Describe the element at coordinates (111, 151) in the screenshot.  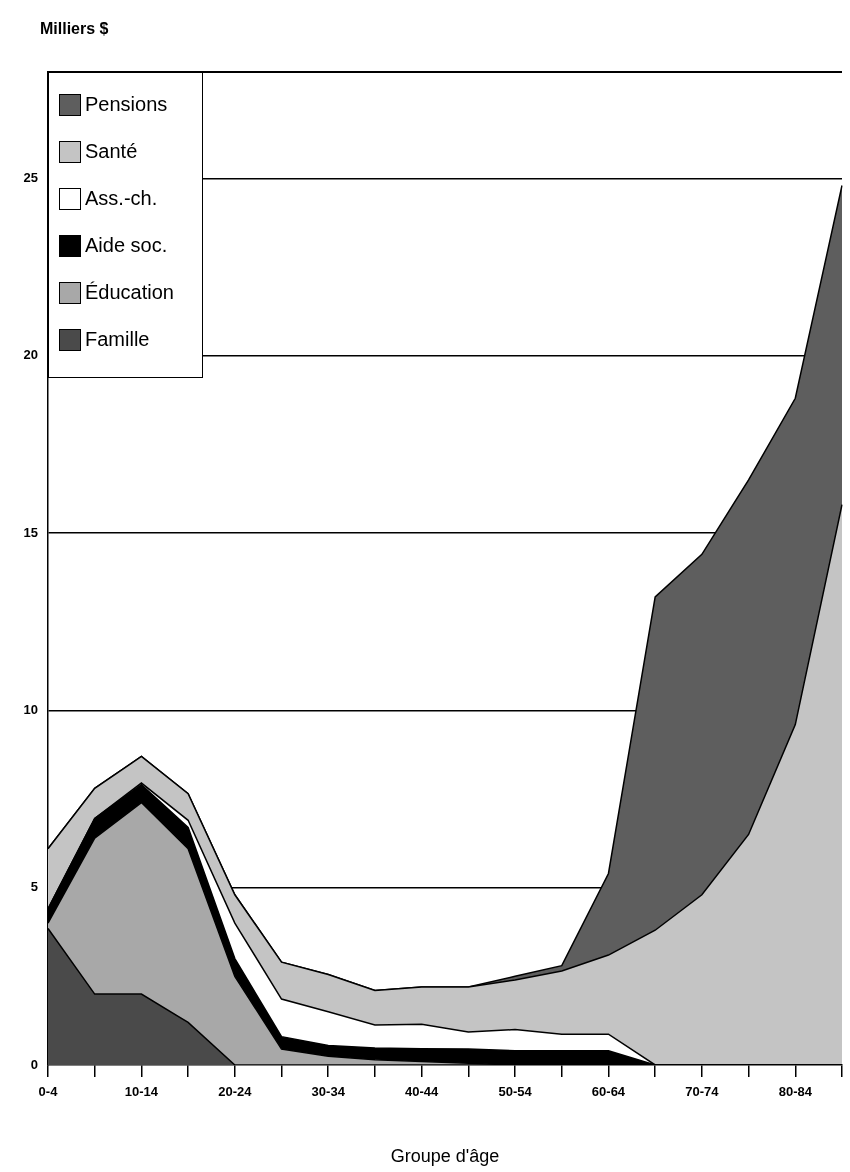
I see `legend-label: Santé` at that location.